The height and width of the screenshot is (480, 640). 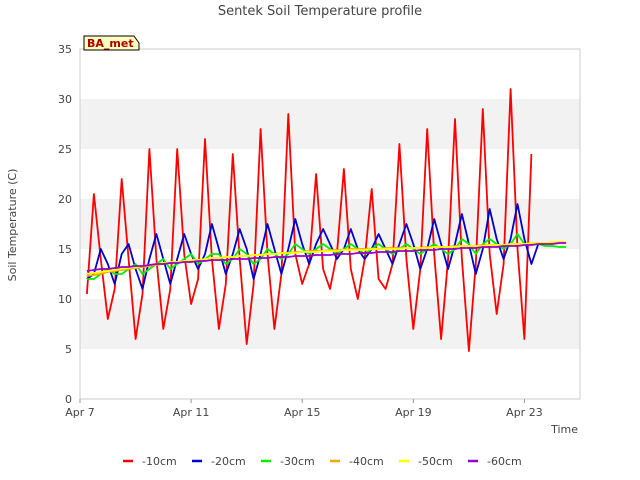 I want to click on y-tick-label: 10, so click(x=65, y=299).